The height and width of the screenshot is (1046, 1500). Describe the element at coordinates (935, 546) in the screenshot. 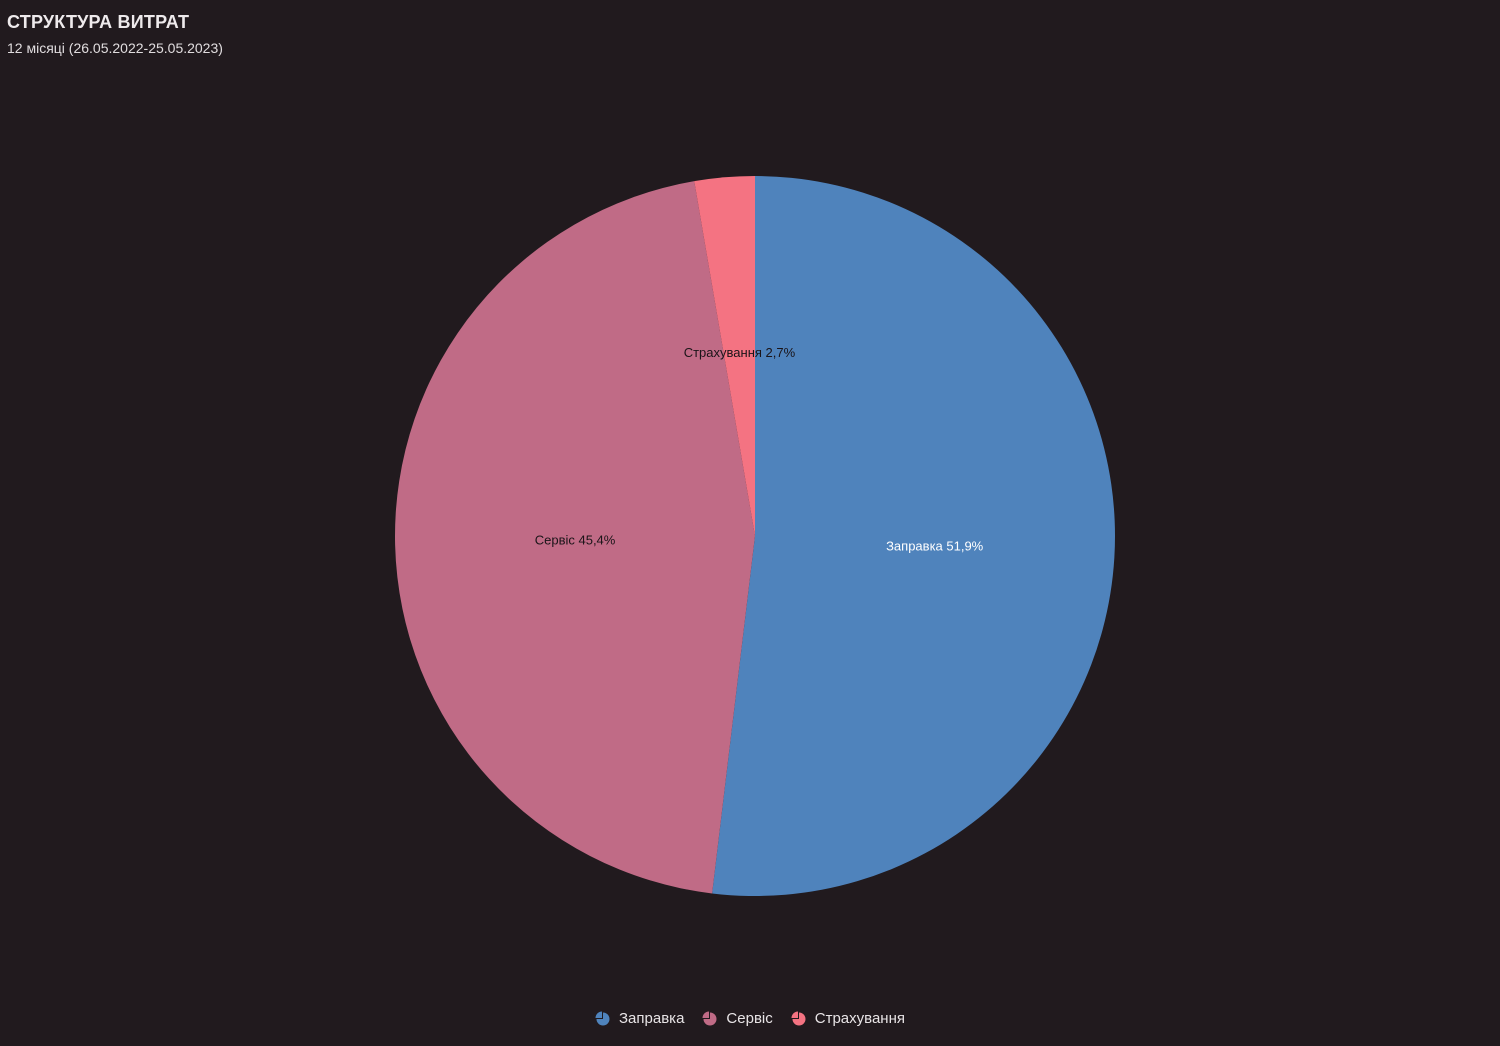

I see `pie-slice-label: Заправка 51,9%` at that location.